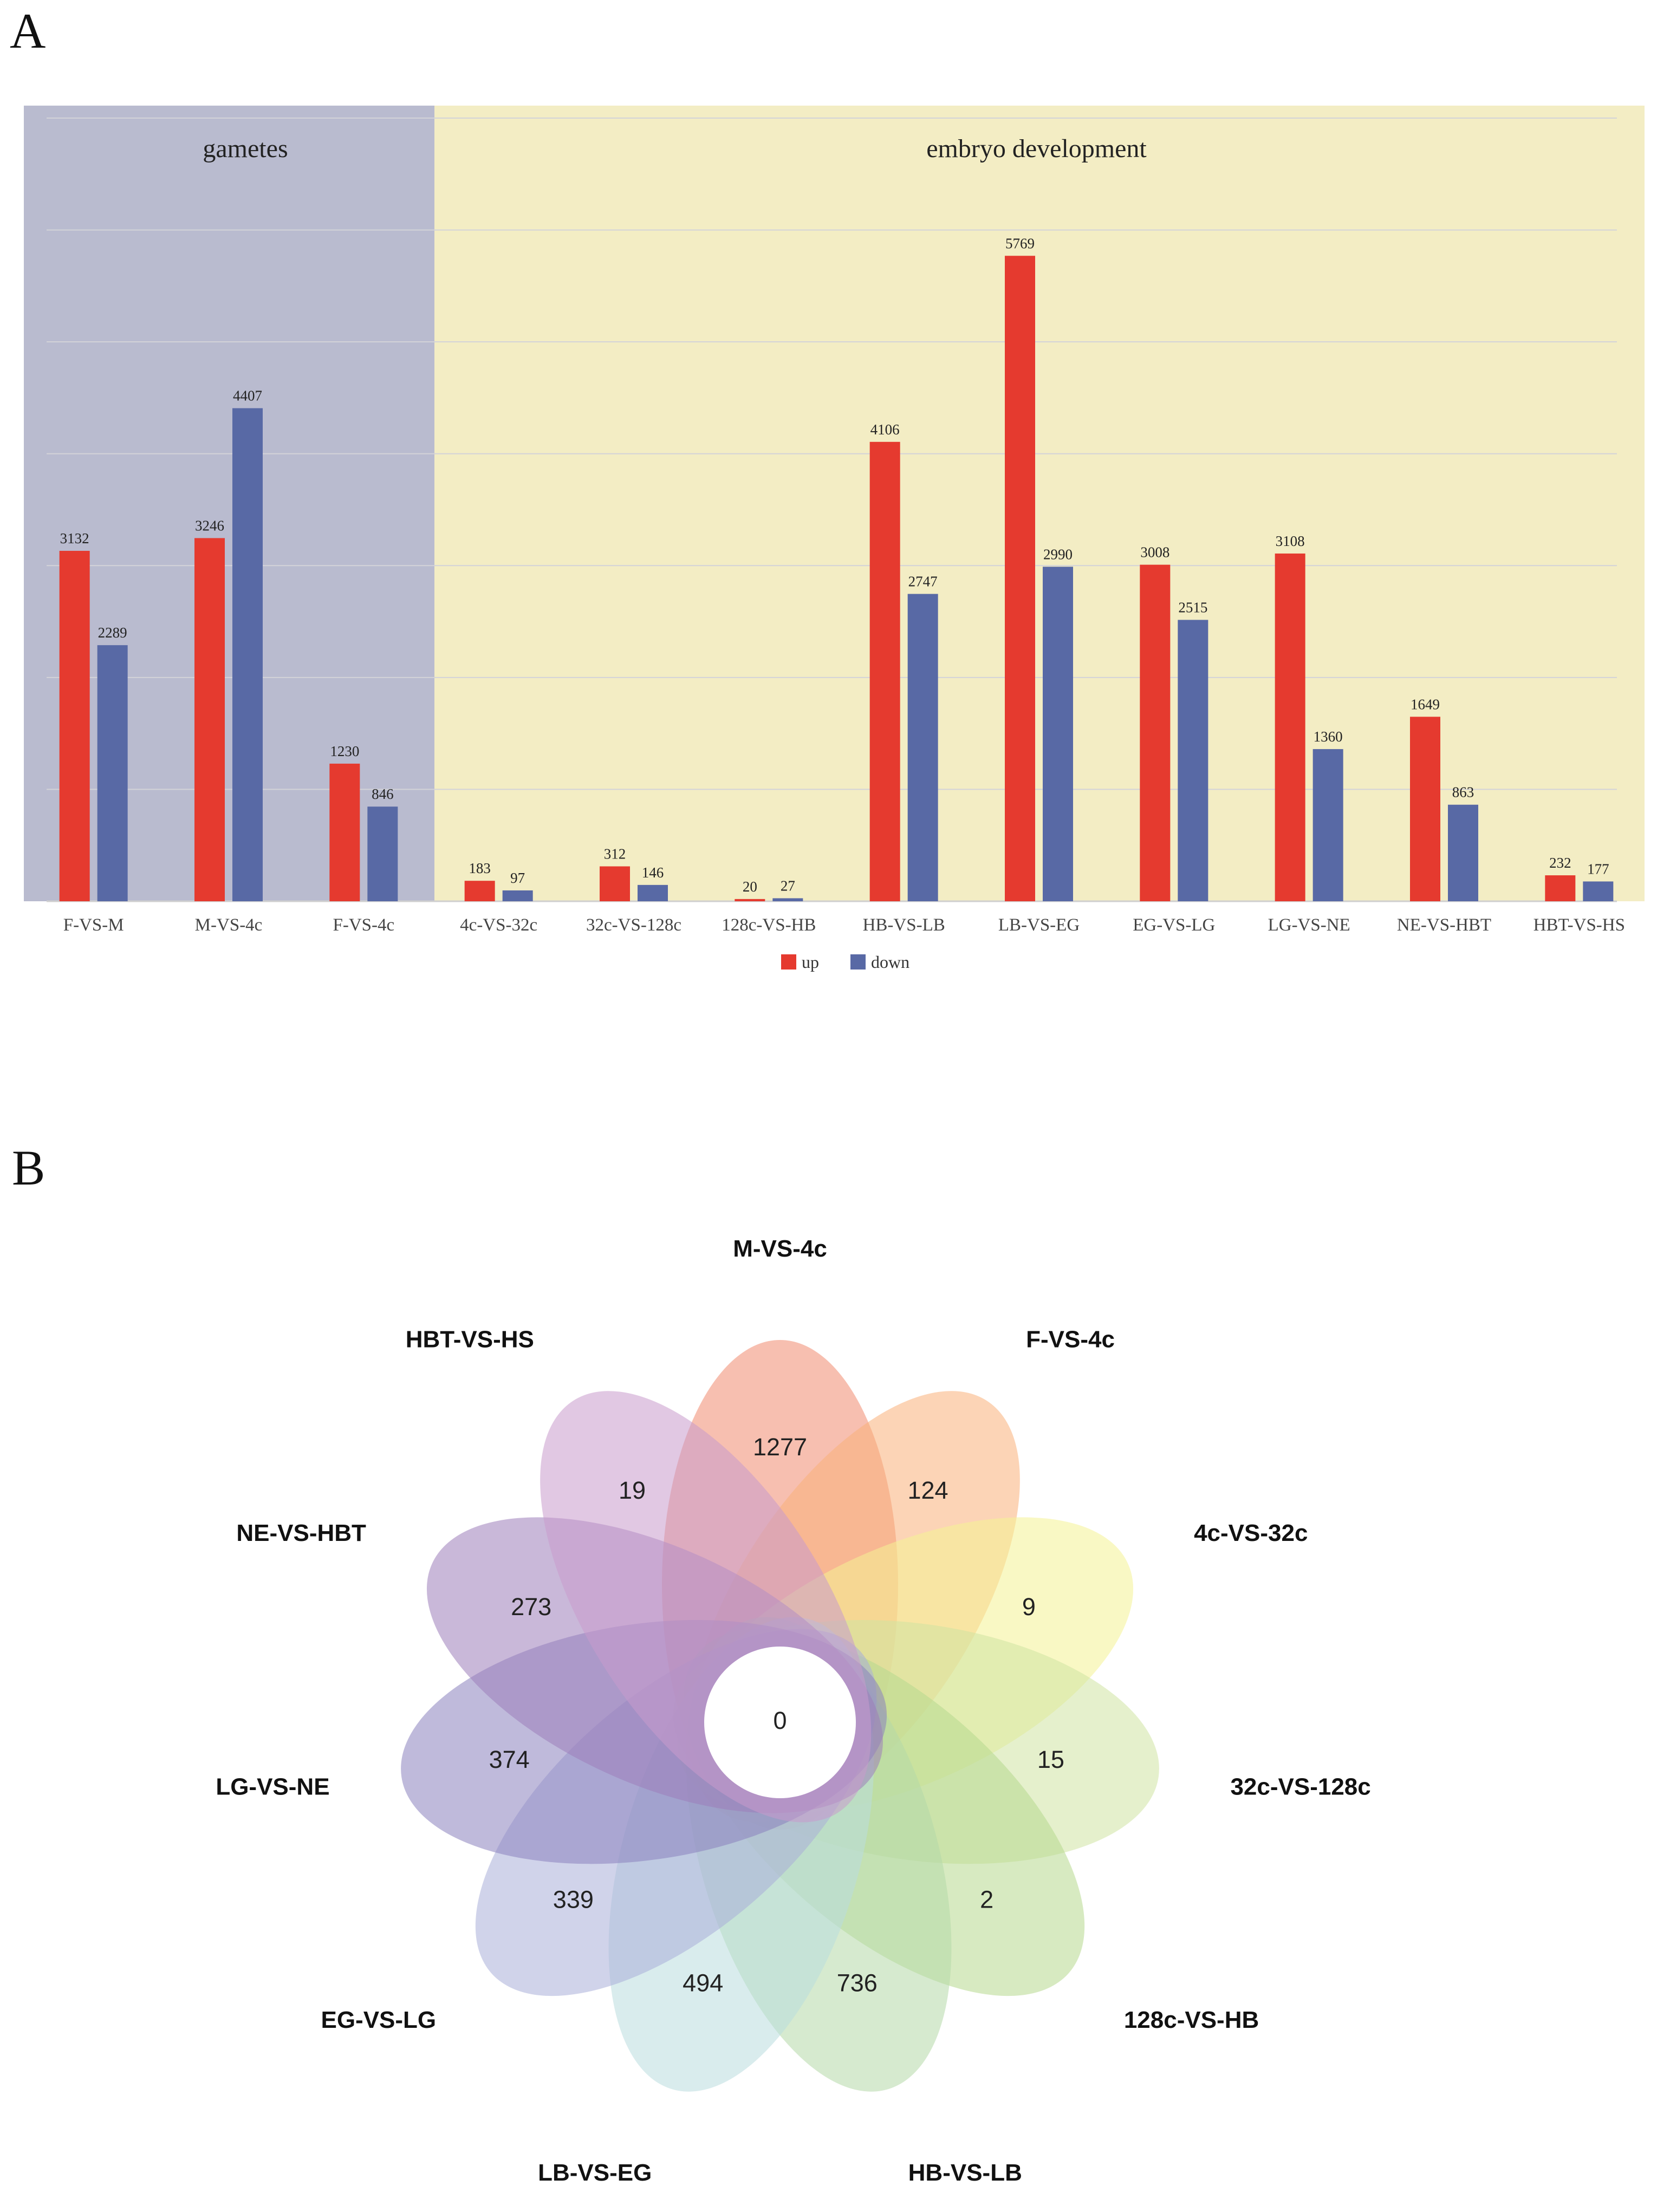  I want to click on legend-label-up: up, so click(810, 962).